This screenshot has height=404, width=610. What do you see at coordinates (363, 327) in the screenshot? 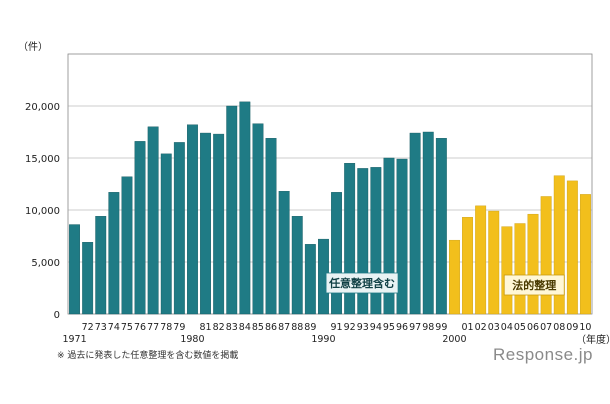
I see `x-tick-label: 93` at bounding box center [363, 327].